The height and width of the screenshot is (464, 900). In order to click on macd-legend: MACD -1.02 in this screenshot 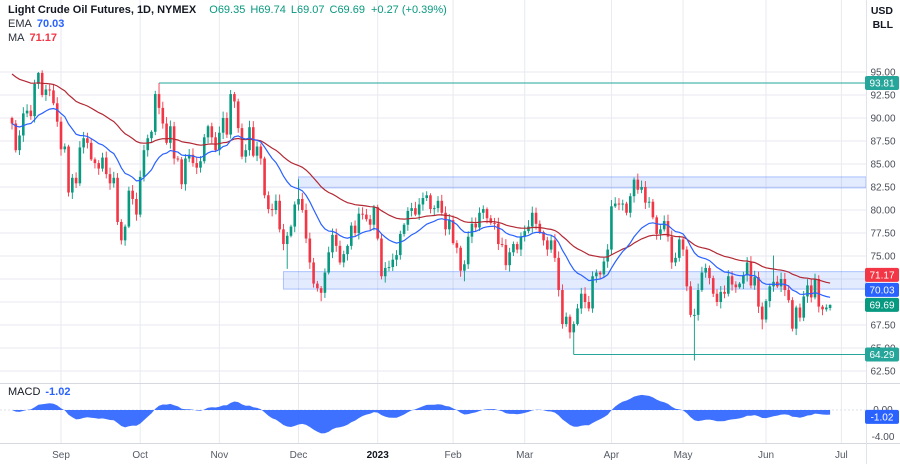, I will do `click(39, 392)`.